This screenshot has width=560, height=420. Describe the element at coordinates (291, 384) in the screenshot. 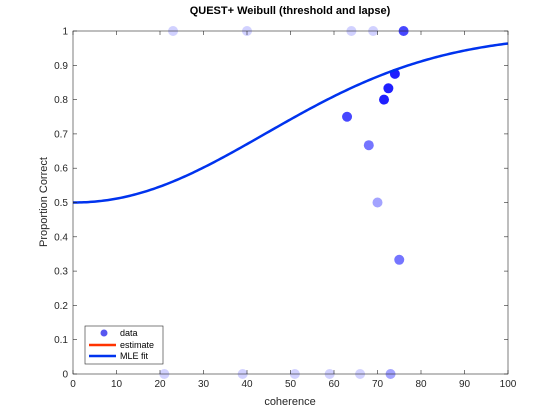

I see `x-tick-label-5: 50` at that location.